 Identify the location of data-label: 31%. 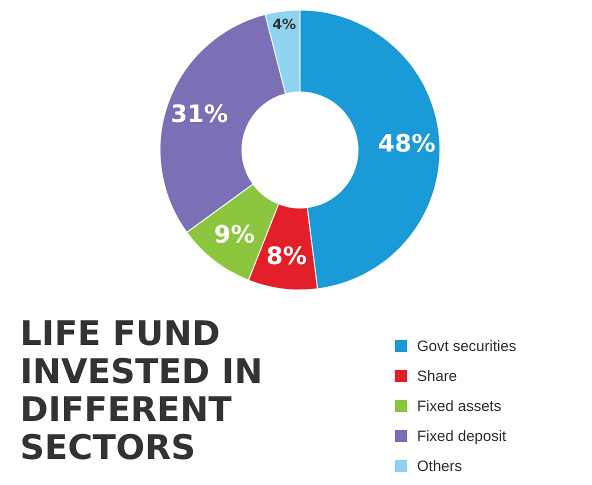
(199, 114).